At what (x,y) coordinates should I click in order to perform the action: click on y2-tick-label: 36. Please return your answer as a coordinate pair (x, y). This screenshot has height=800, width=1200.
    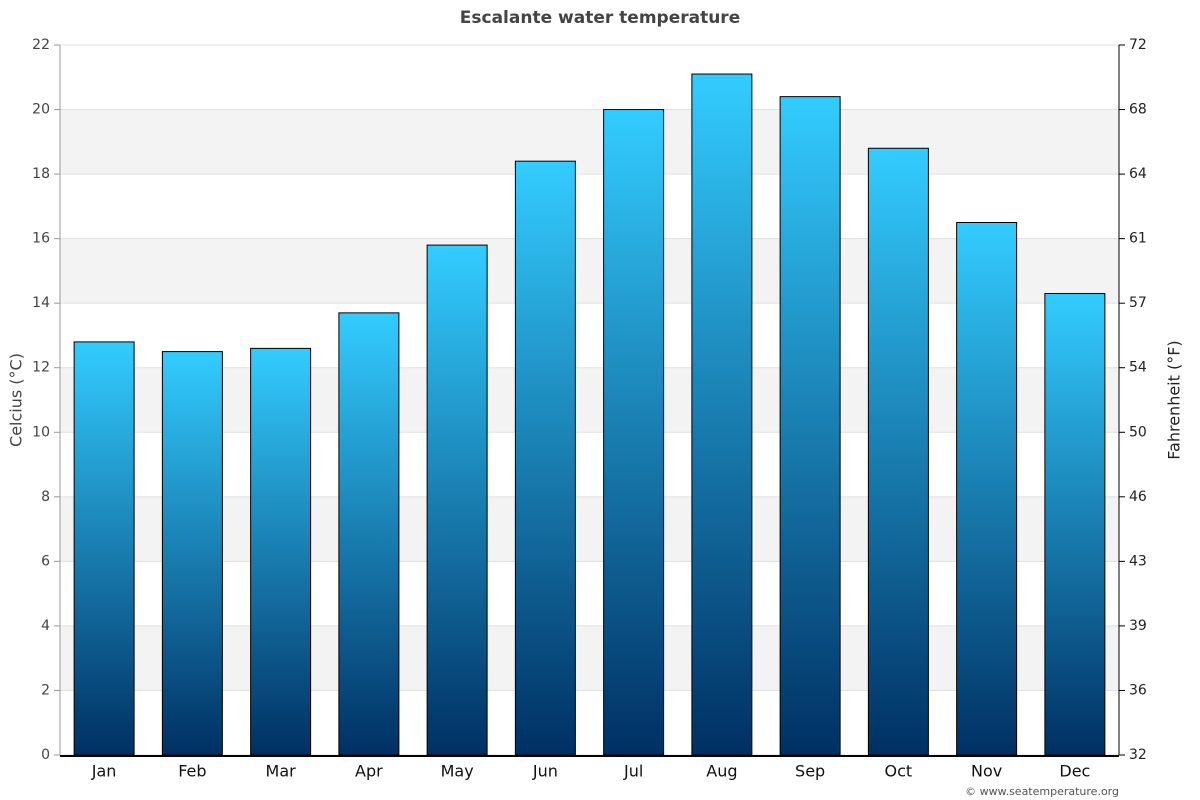
    Looking at the image, I should click on (1138, 690).